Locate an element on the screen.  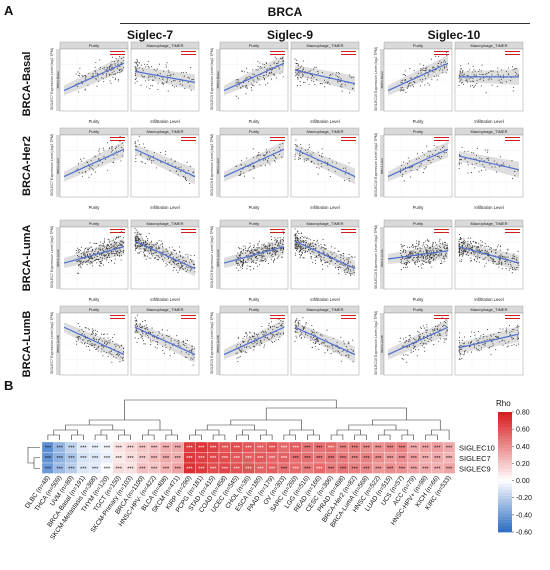
legend-gradient-step is located at coordinates (505, 489).